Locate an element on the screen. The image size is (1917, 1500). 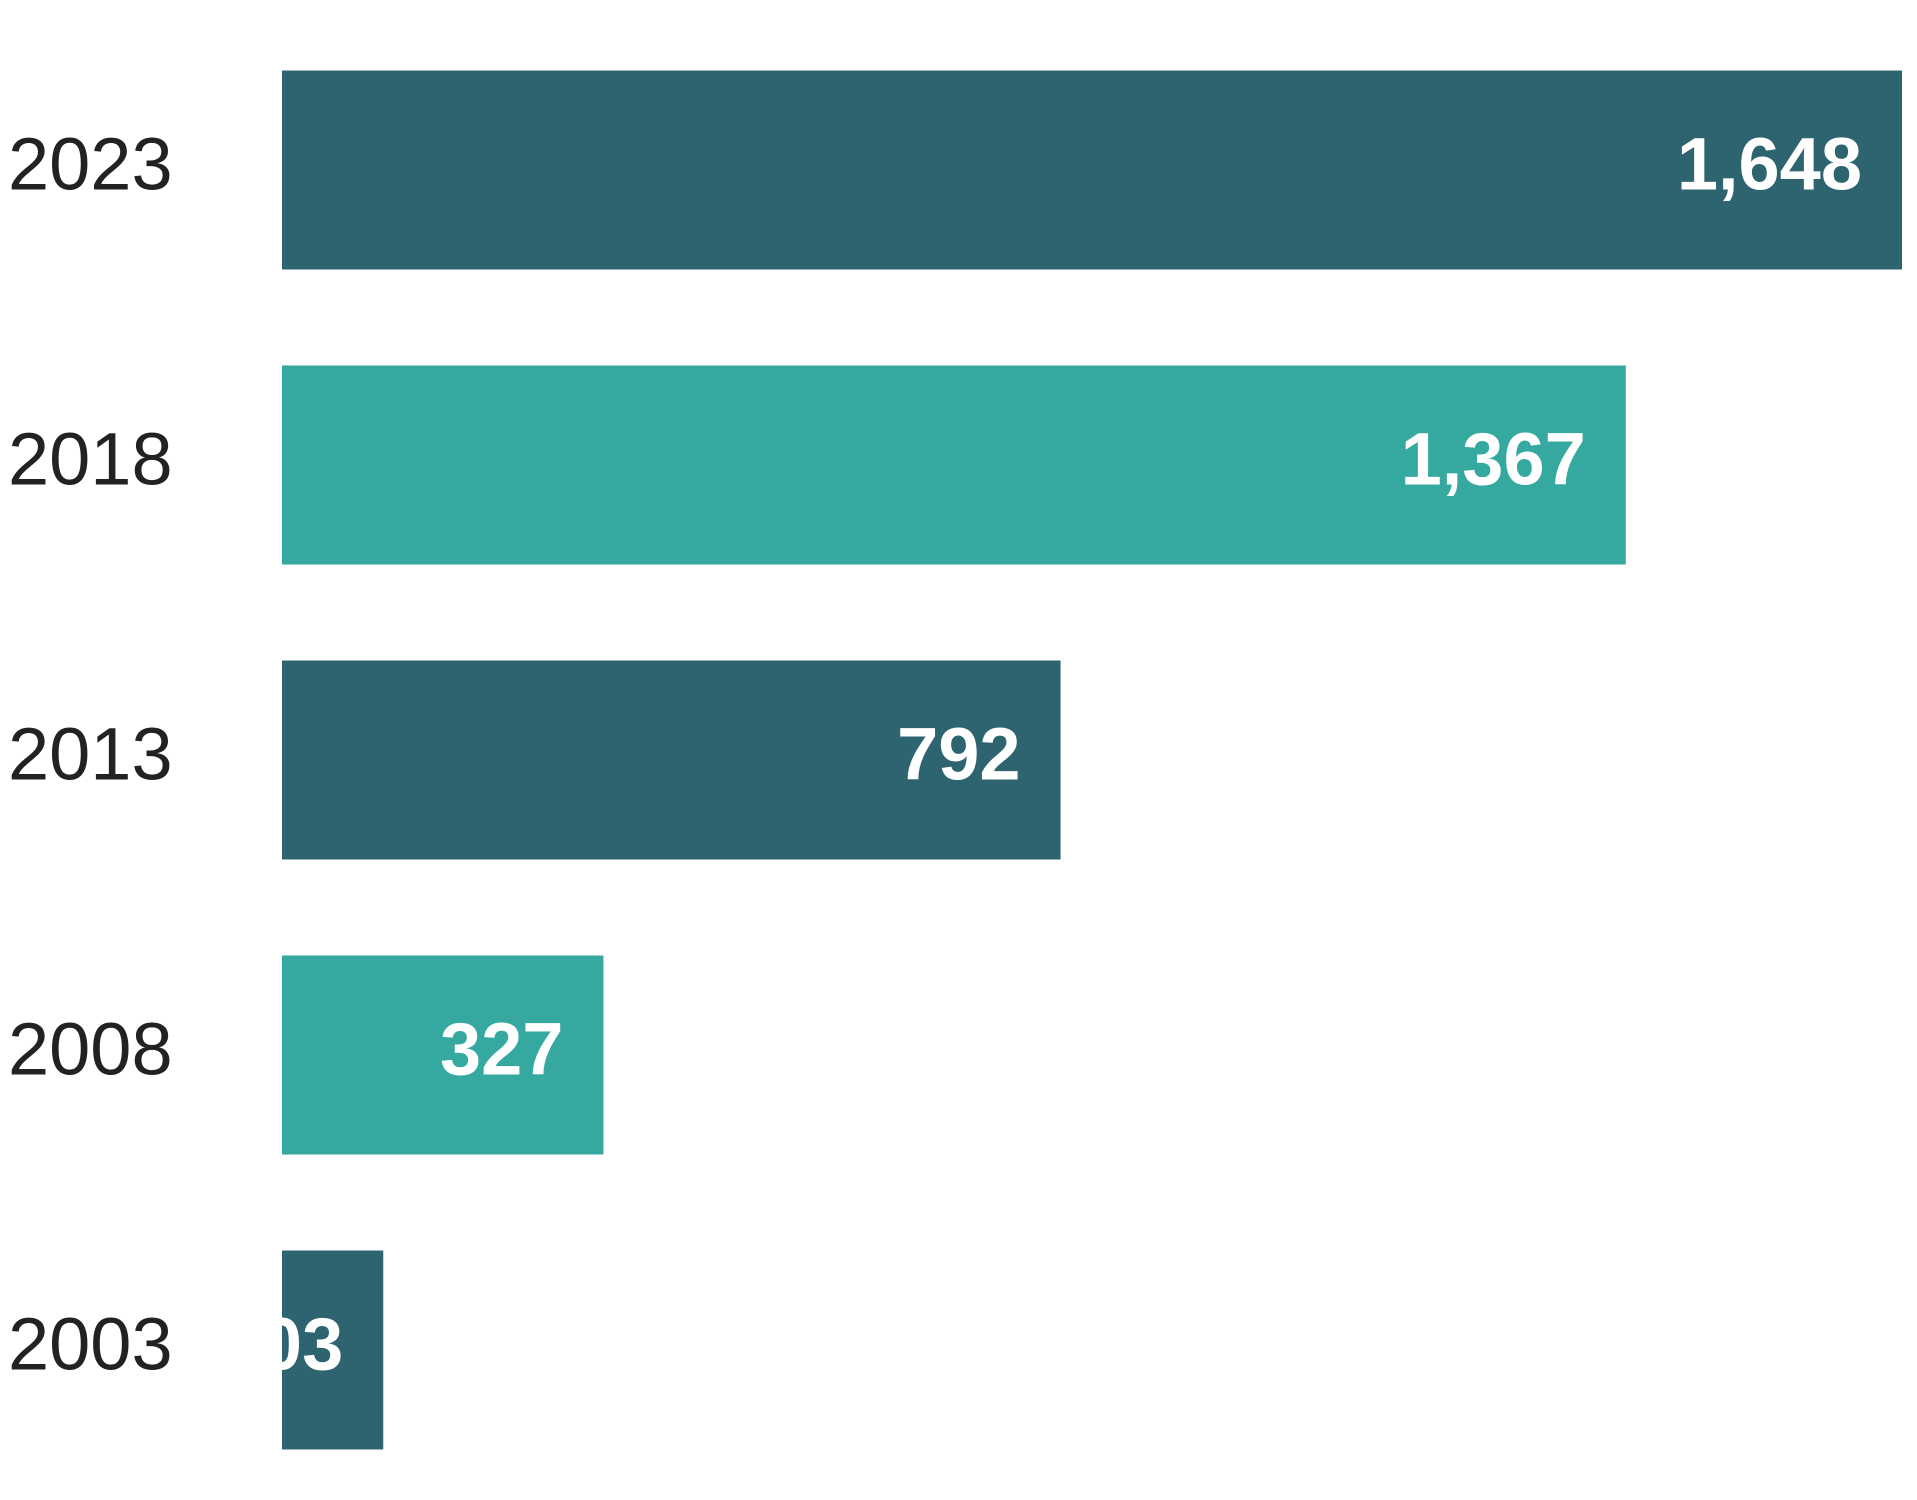
category-label: 2018 is located at coordinates (90, 459).